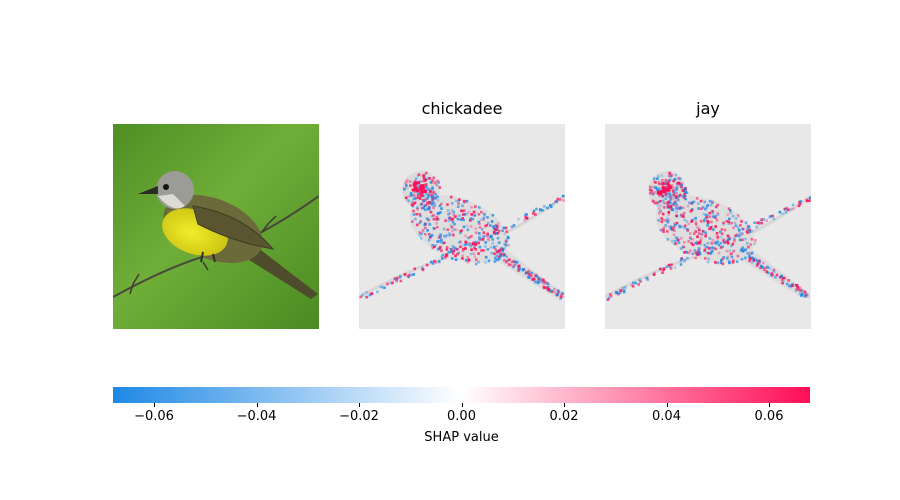 Image resolution: width=900 pixels, height=500 pixels. Describe the element at coordinates (203, 255) in the screenshot. I see `wire-barbs` at that location.